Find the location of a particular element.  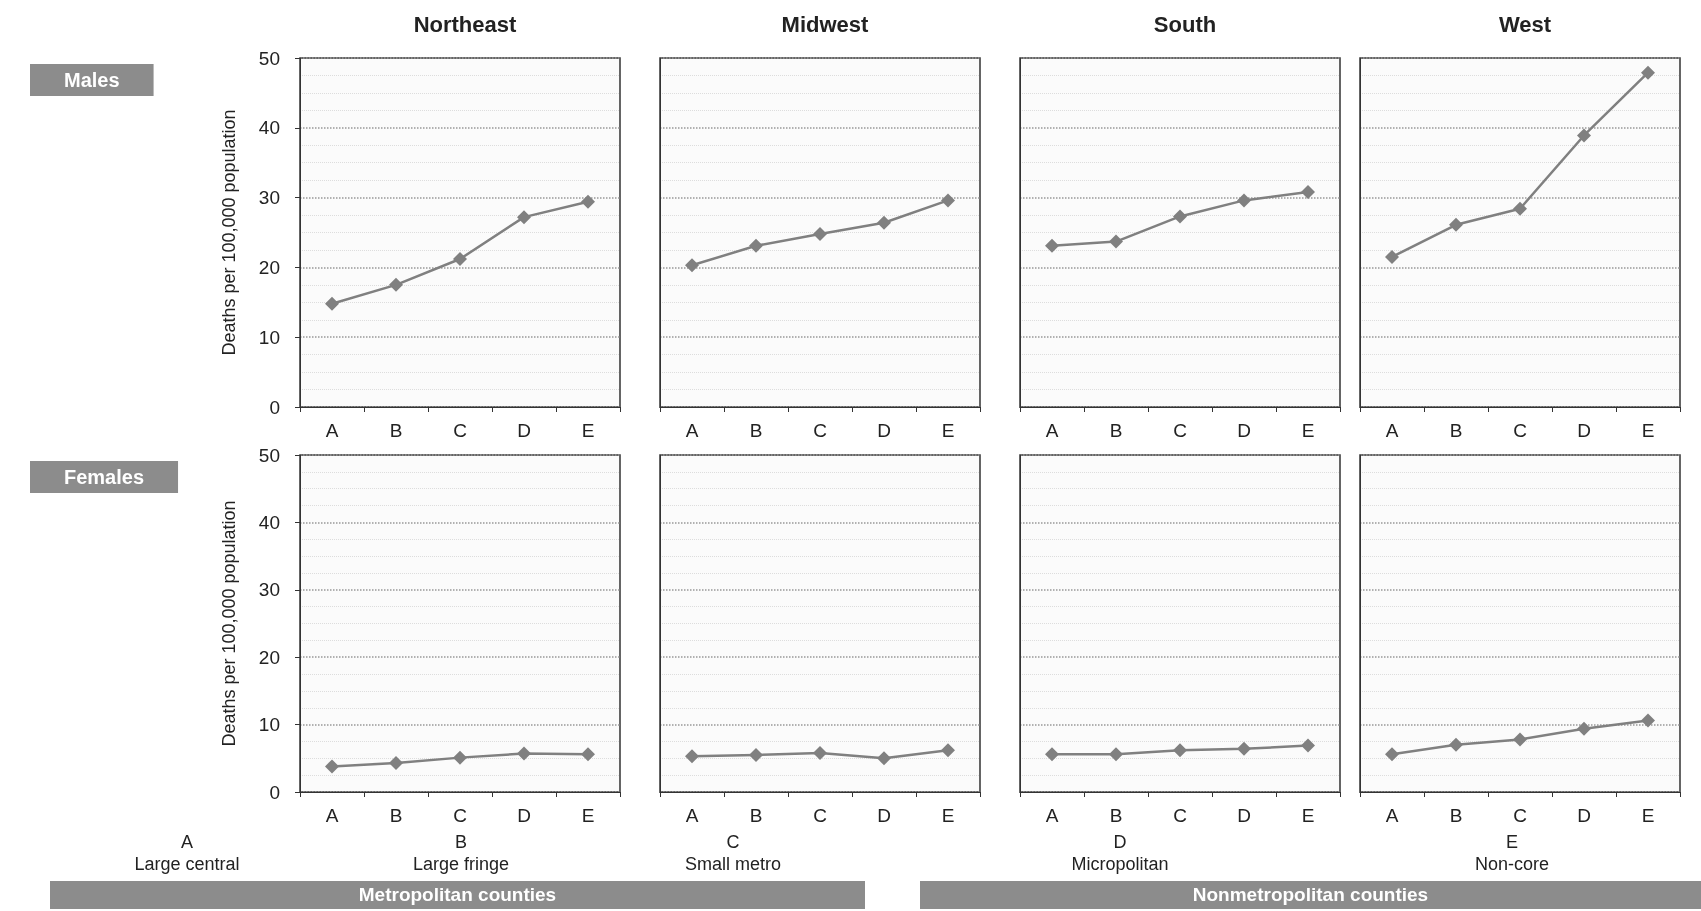

text: Females is located at coordinates (104, 477).